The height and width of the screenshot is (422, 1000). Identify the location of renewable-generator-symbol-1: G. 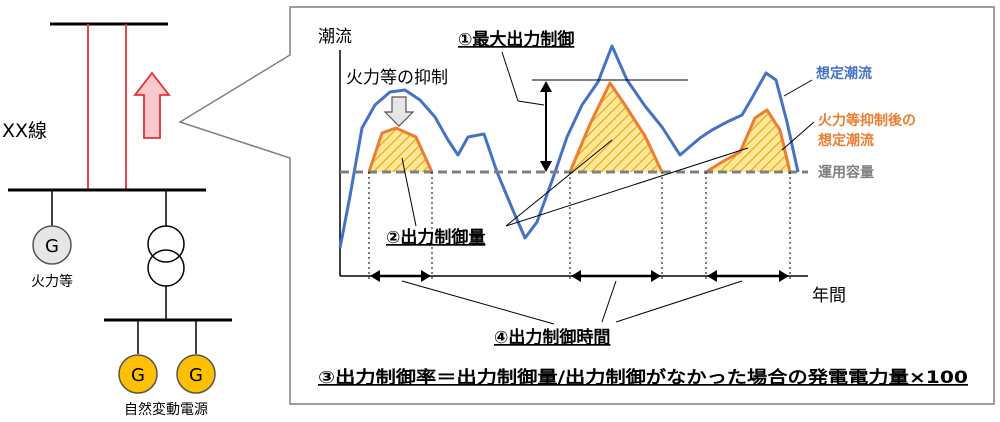
(138, 375).